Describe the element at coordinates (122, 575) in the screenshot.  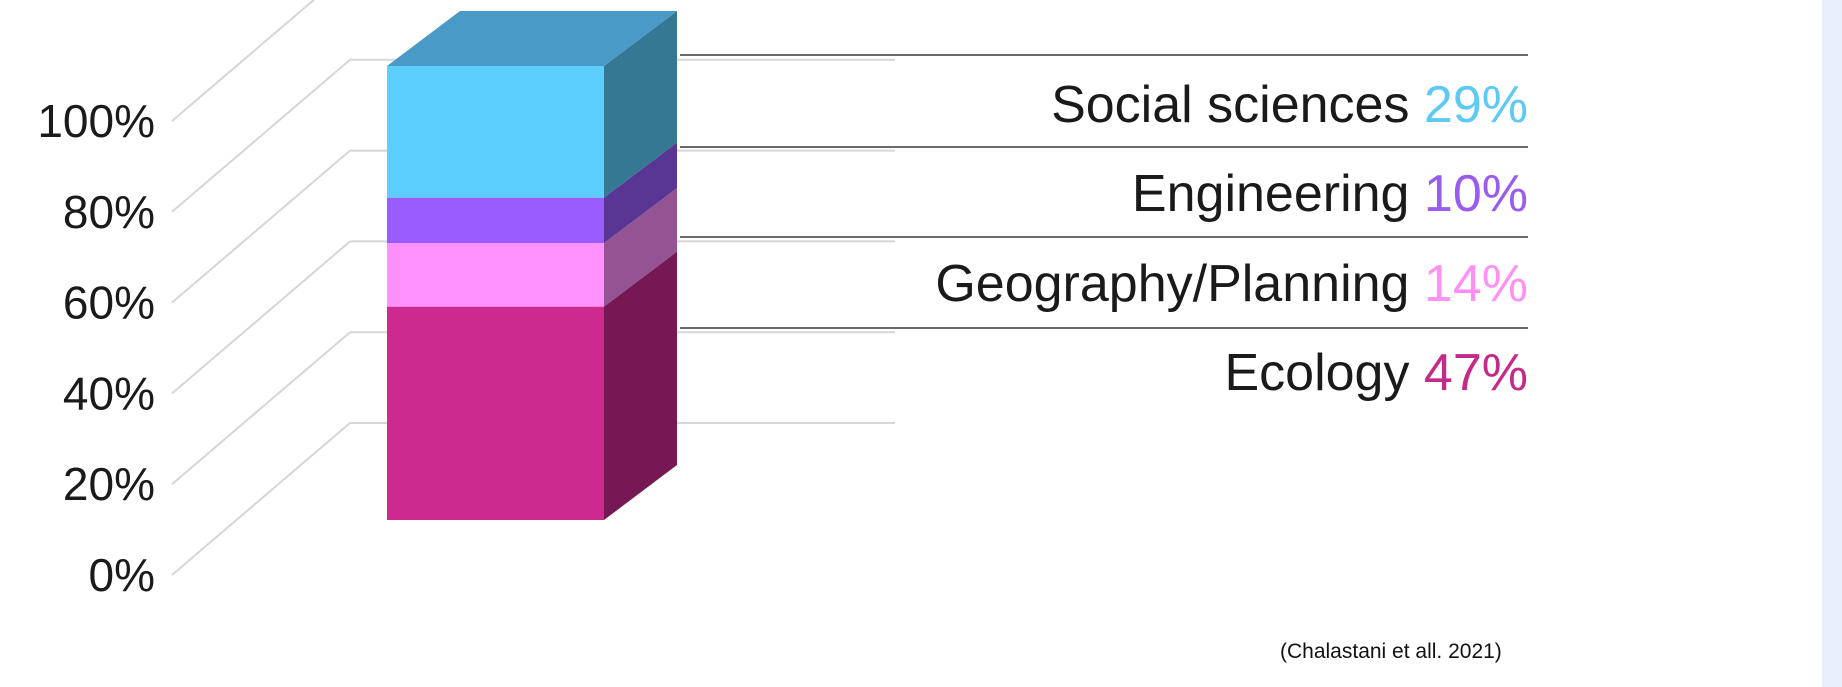
I see `y-tick-label: 0%` at that location.